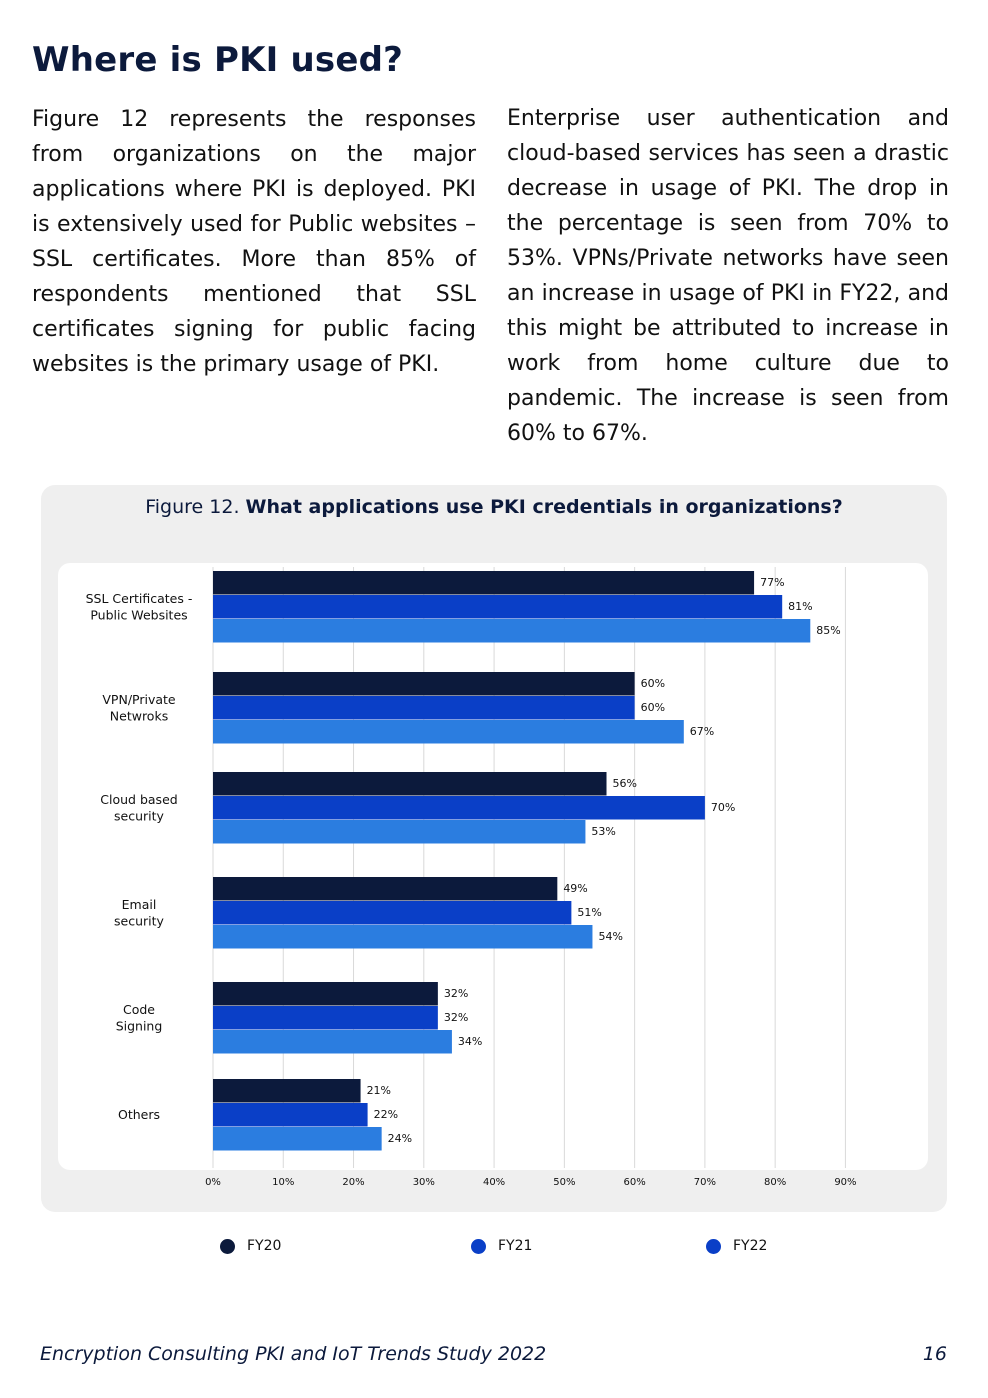 This screenshot has height=1398, width=988. What do you see at coordinates (750, 1246) in the screenshot?
I see `legend-label-fy22: FY22` at bounding box center [750, 1246].